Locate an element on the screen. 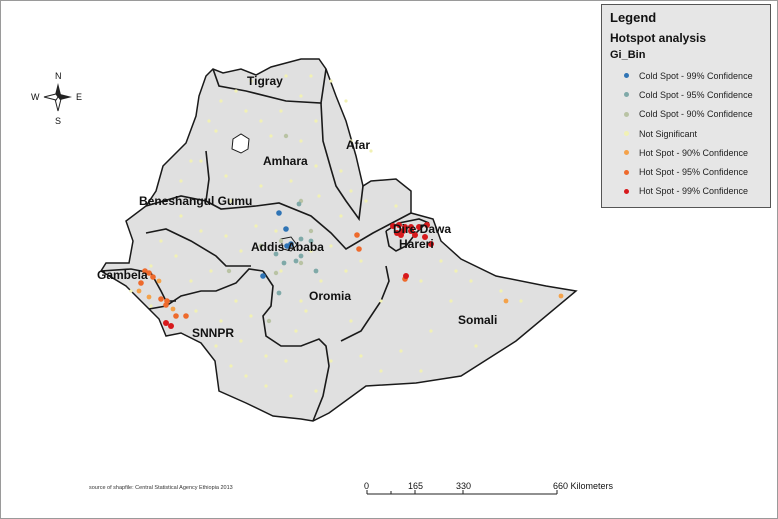  legend-subtitle: Hotspot analysis is located at coordinates (658, 38).